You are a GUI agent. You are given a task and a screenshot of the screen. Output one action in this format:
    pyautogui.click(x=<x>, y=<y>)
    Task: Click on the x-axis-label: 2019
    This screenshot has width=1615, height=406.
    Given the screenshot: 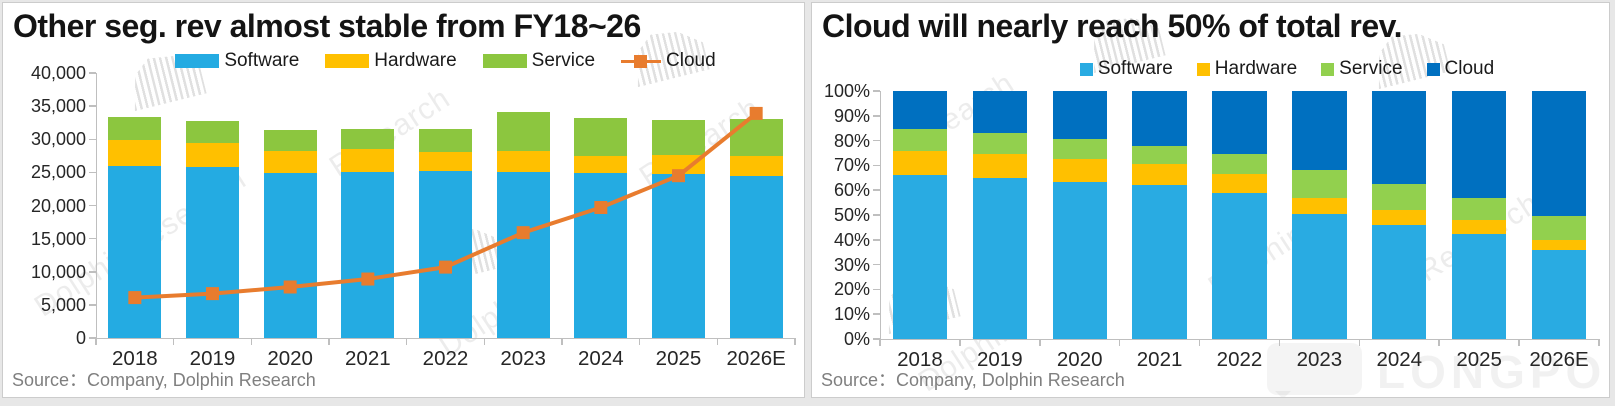 What is the action you would take?
    pyautogui.click(x=212, y=358)
    